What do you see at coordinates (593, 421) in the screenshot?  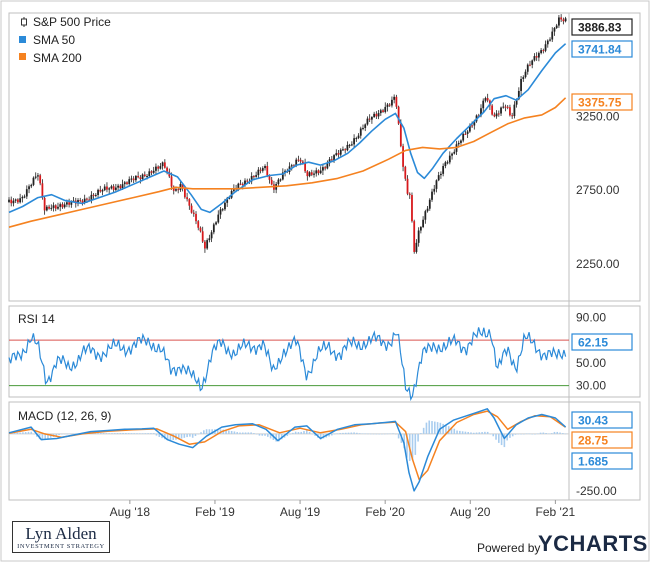 I see `last-macd-label-text: 30.43` at bounding box center [593, 421].